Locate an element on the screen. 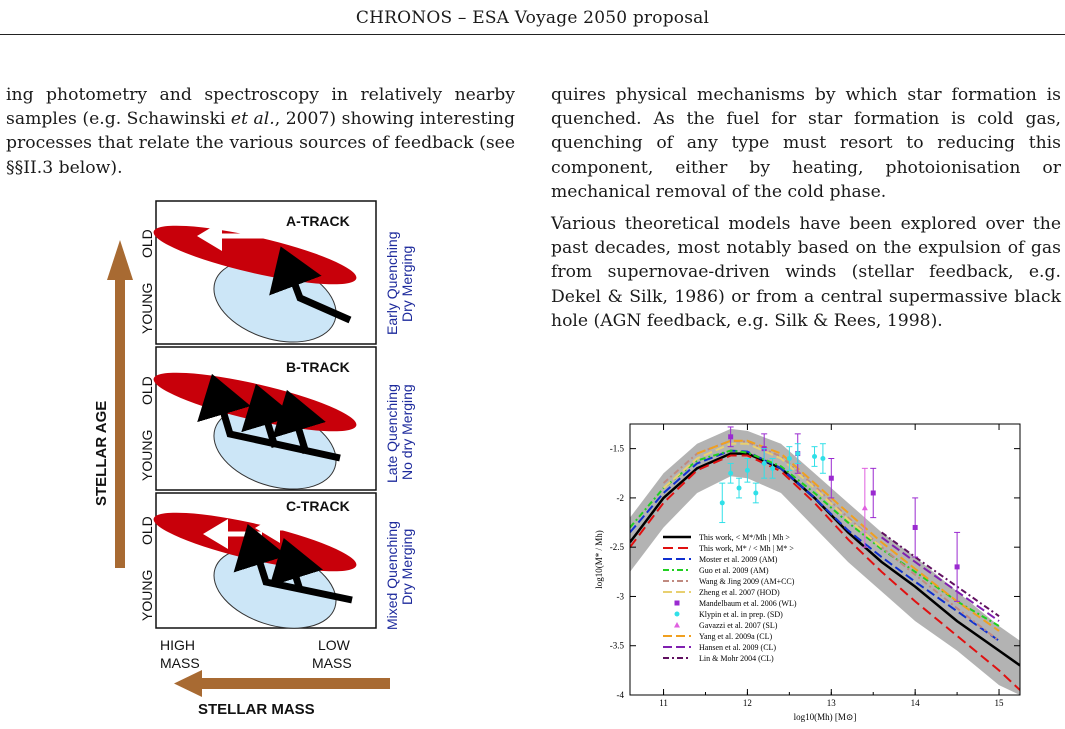 The image size is (1065, 729). legend-label-7: Hansen et al. 2009 (CL) is located at coordinates (737, 647).